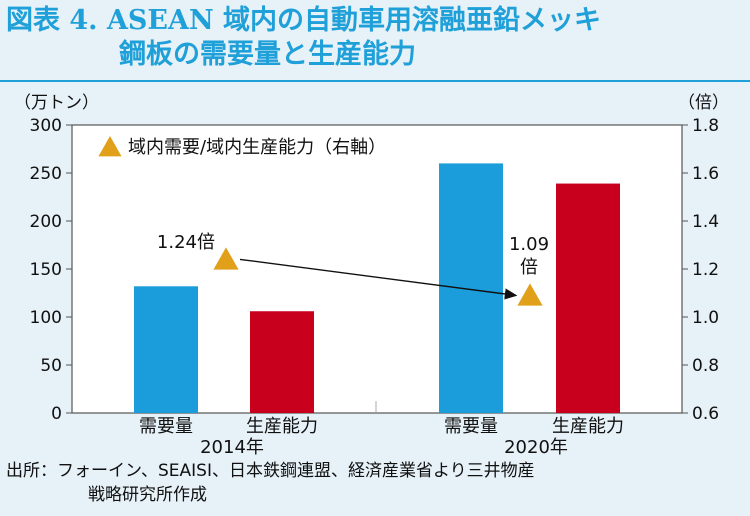 This screenshot has width=750, height=516. I want to click on y2-tick-label: 1.0, so click(705, 318).